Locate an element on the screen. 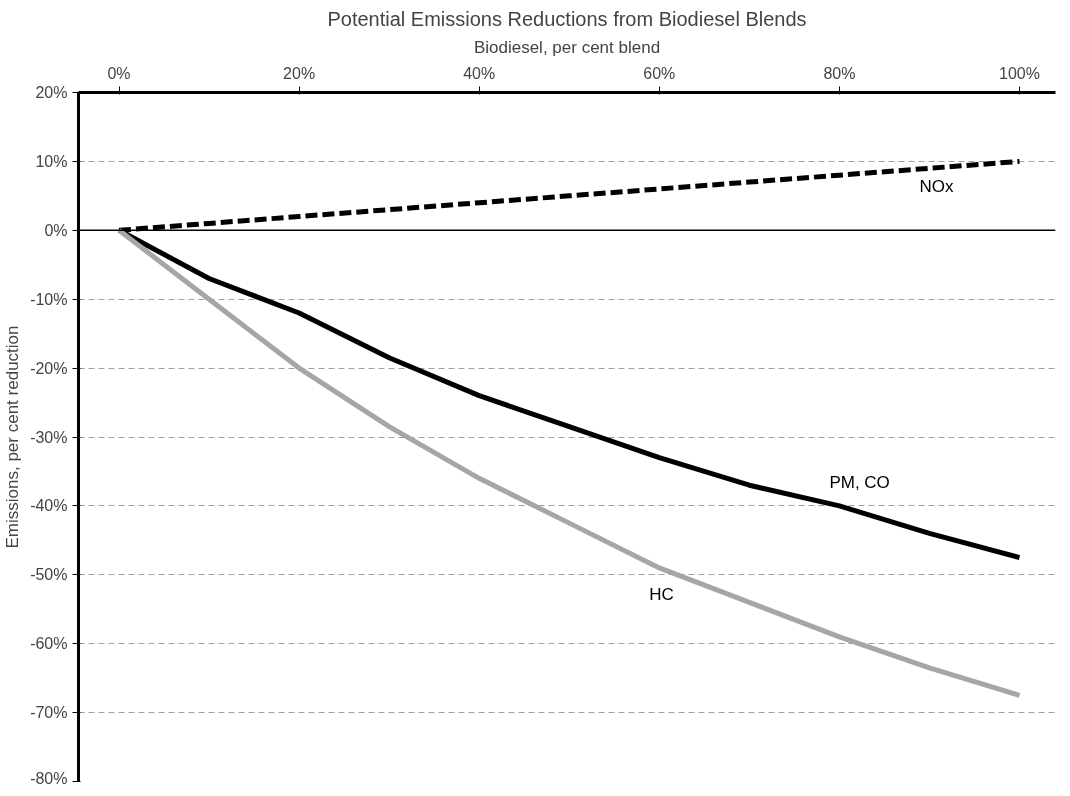 Image resolution: width=1070 pixels, height=796 pixels. y-tick-label: -80% is located at coordinates (49, 778).